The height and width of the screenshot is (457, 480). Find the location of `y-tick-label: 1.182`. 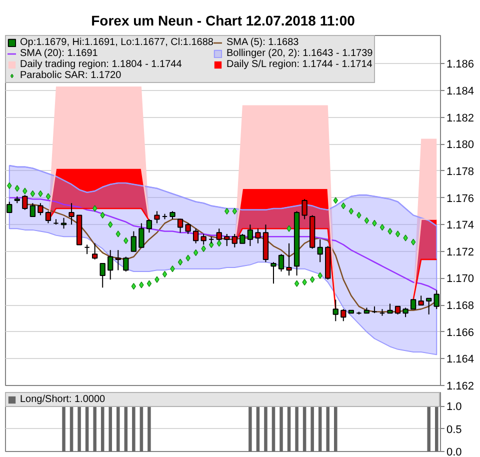

y-tick-label: 1.182 is located at coordinates (460, 118).